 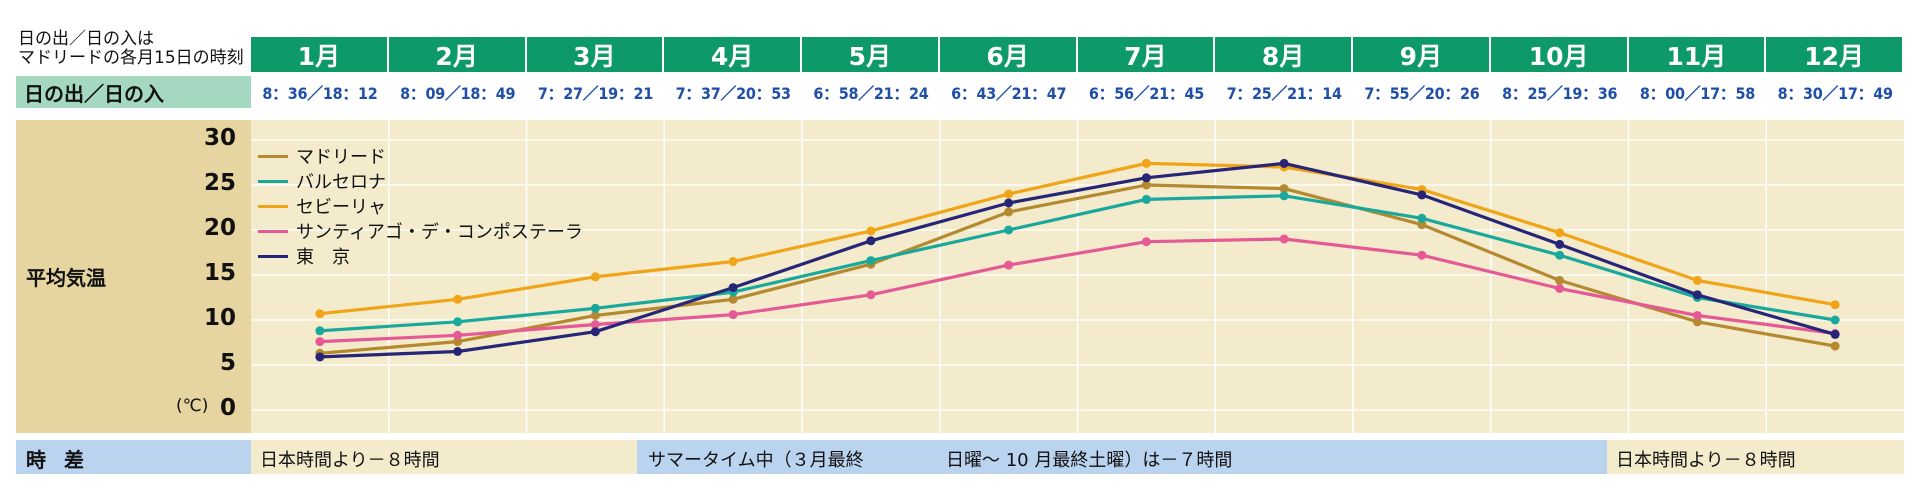 I want to click on sunrise-sunset-3: 7：27／19：21, so click(x=595, y=93).